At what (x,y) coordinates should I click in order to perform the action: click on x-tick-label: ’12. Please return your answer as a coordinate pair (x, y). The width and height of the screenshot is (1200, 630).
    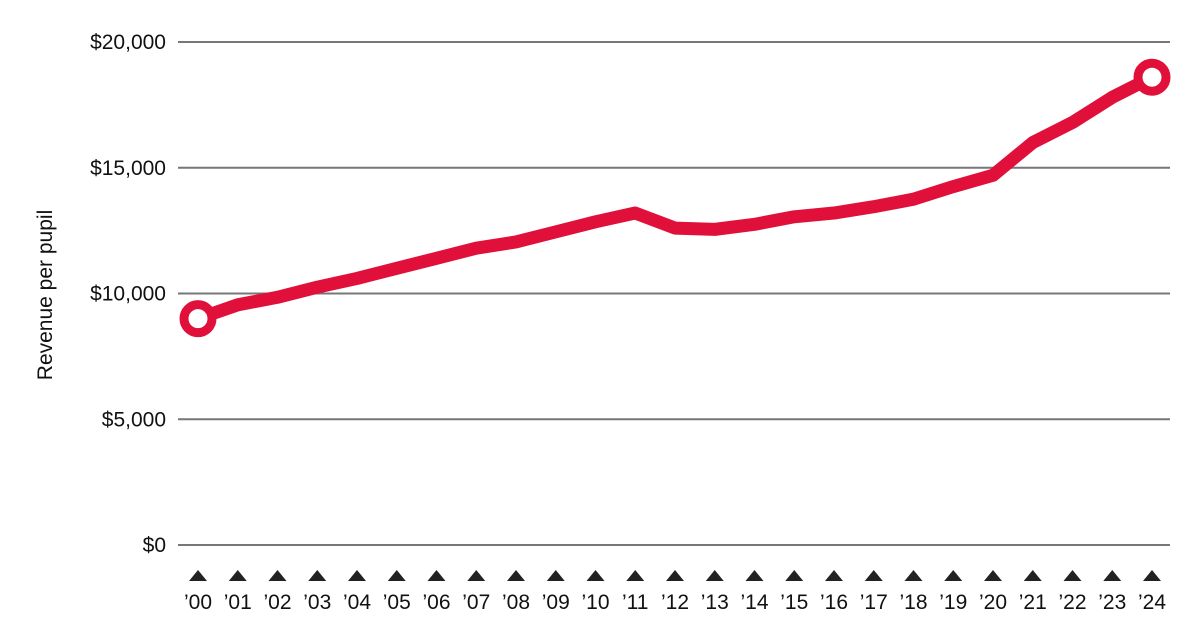
    Looking at the image, I should click on (675, 602).